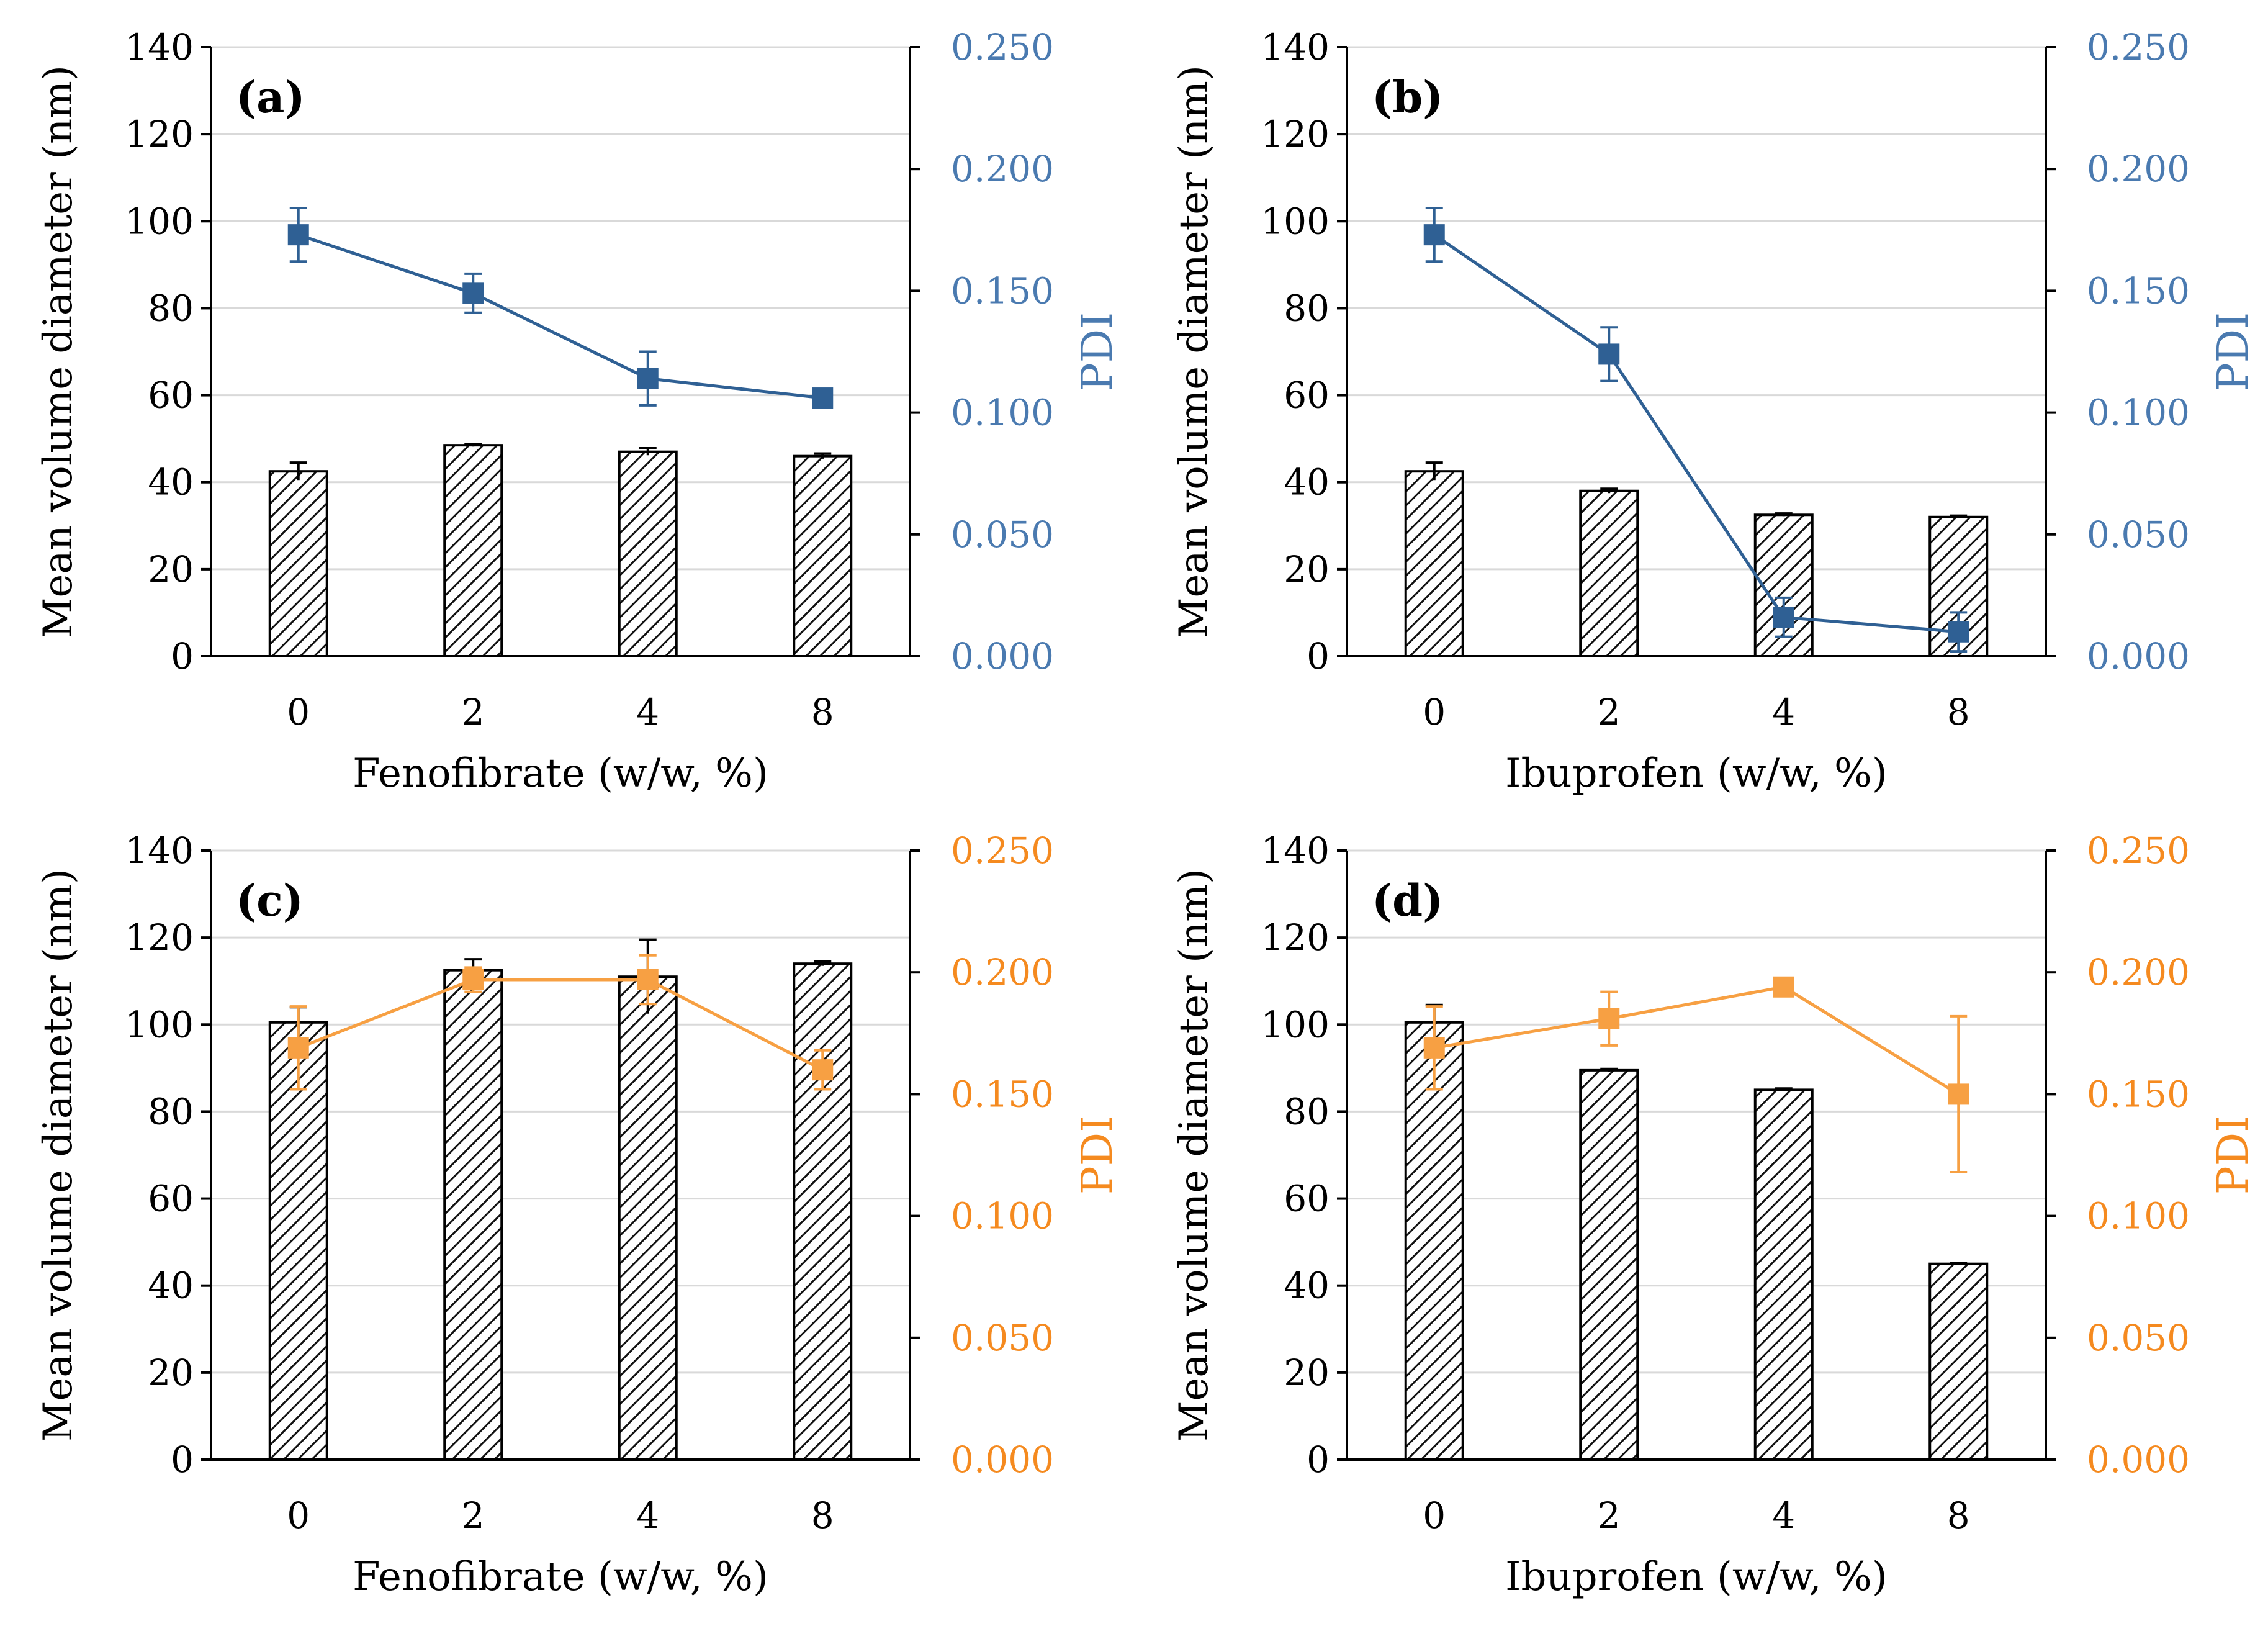 This screenshot has width=2268, height=1626. Describe the element at coordinates (1408, 97) in the screenshot. I see `panel-label: (b)` at that location.